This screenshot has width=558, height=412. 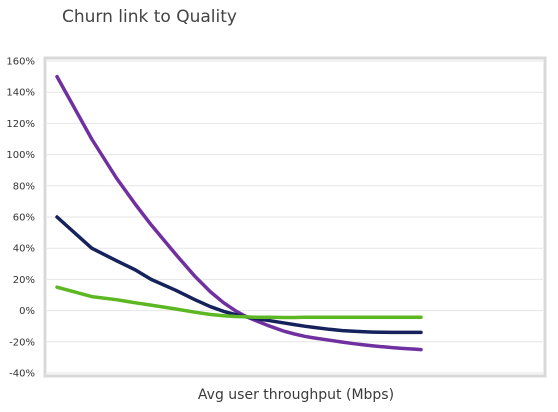 I want to click on y-tick-label: 80%, so click(x=24, y=186).